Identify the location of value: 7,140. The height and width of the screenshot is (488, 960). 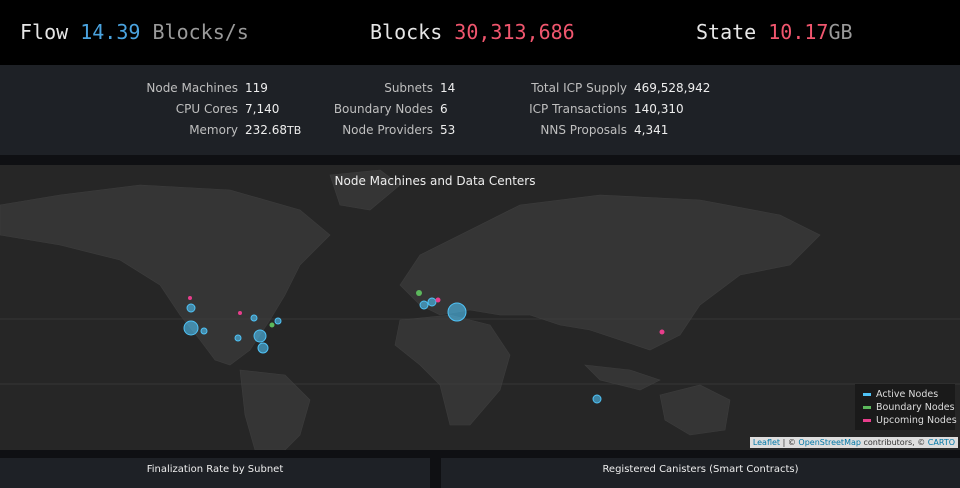
(262, 109).